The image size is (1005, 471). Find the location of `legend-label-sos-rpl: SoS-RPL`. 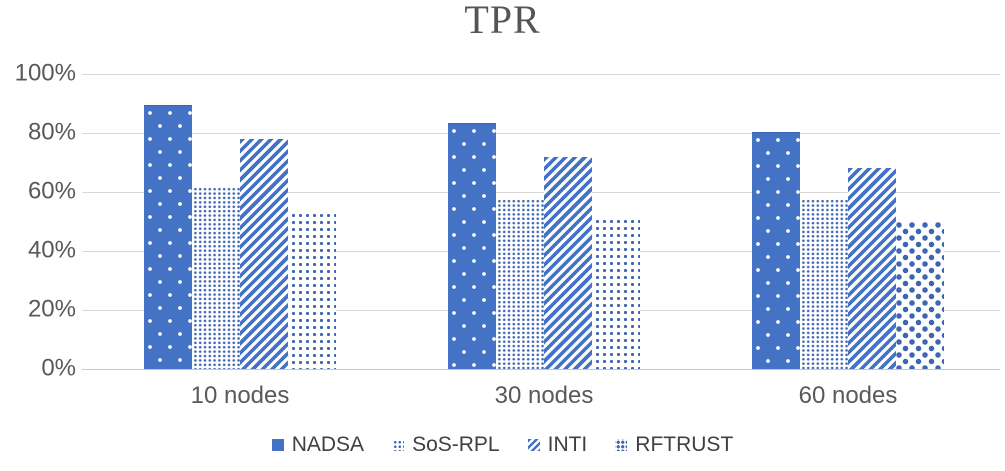

legend-label-sos-rpl: SoS-RPL is located at coordinates (456, 444).